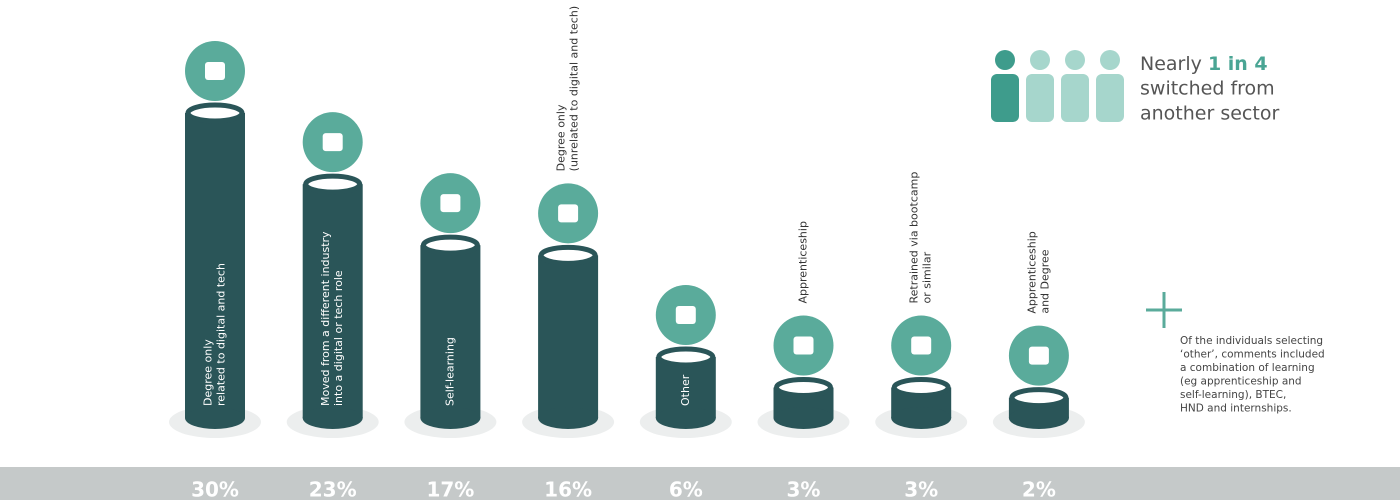 The image size is (1400, 500). Describe the element at coordinates (568, 489) in the screenshot. I see `value-label: 16%` at that location.